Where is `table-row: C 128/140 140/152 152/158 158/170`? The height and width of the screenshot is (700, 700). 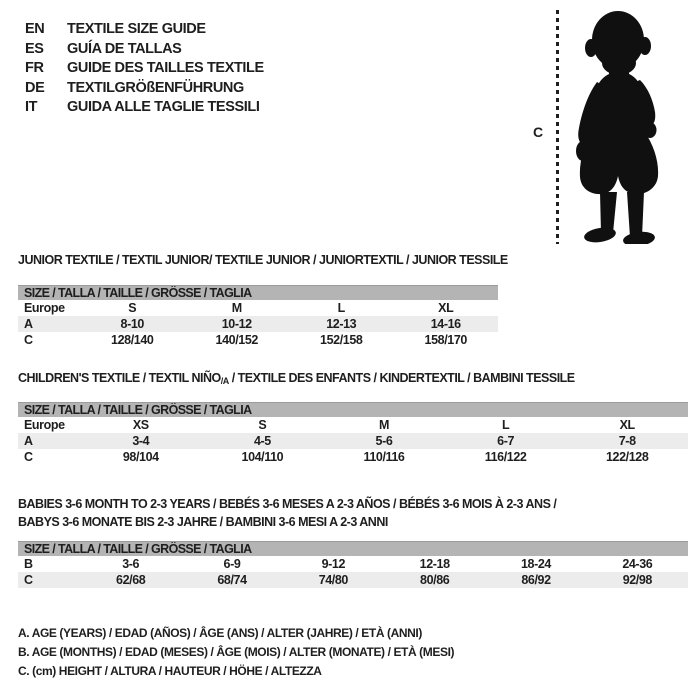 table-row: C 128/140 140/152 152/158 158/170 is located at coordinates (258, 340).